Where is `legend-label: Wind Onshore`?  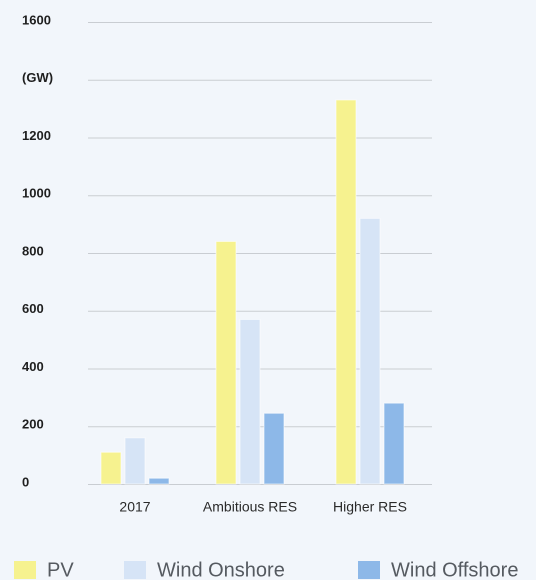 legend-label: Wind Onshore is located at coordinates (221, 569).